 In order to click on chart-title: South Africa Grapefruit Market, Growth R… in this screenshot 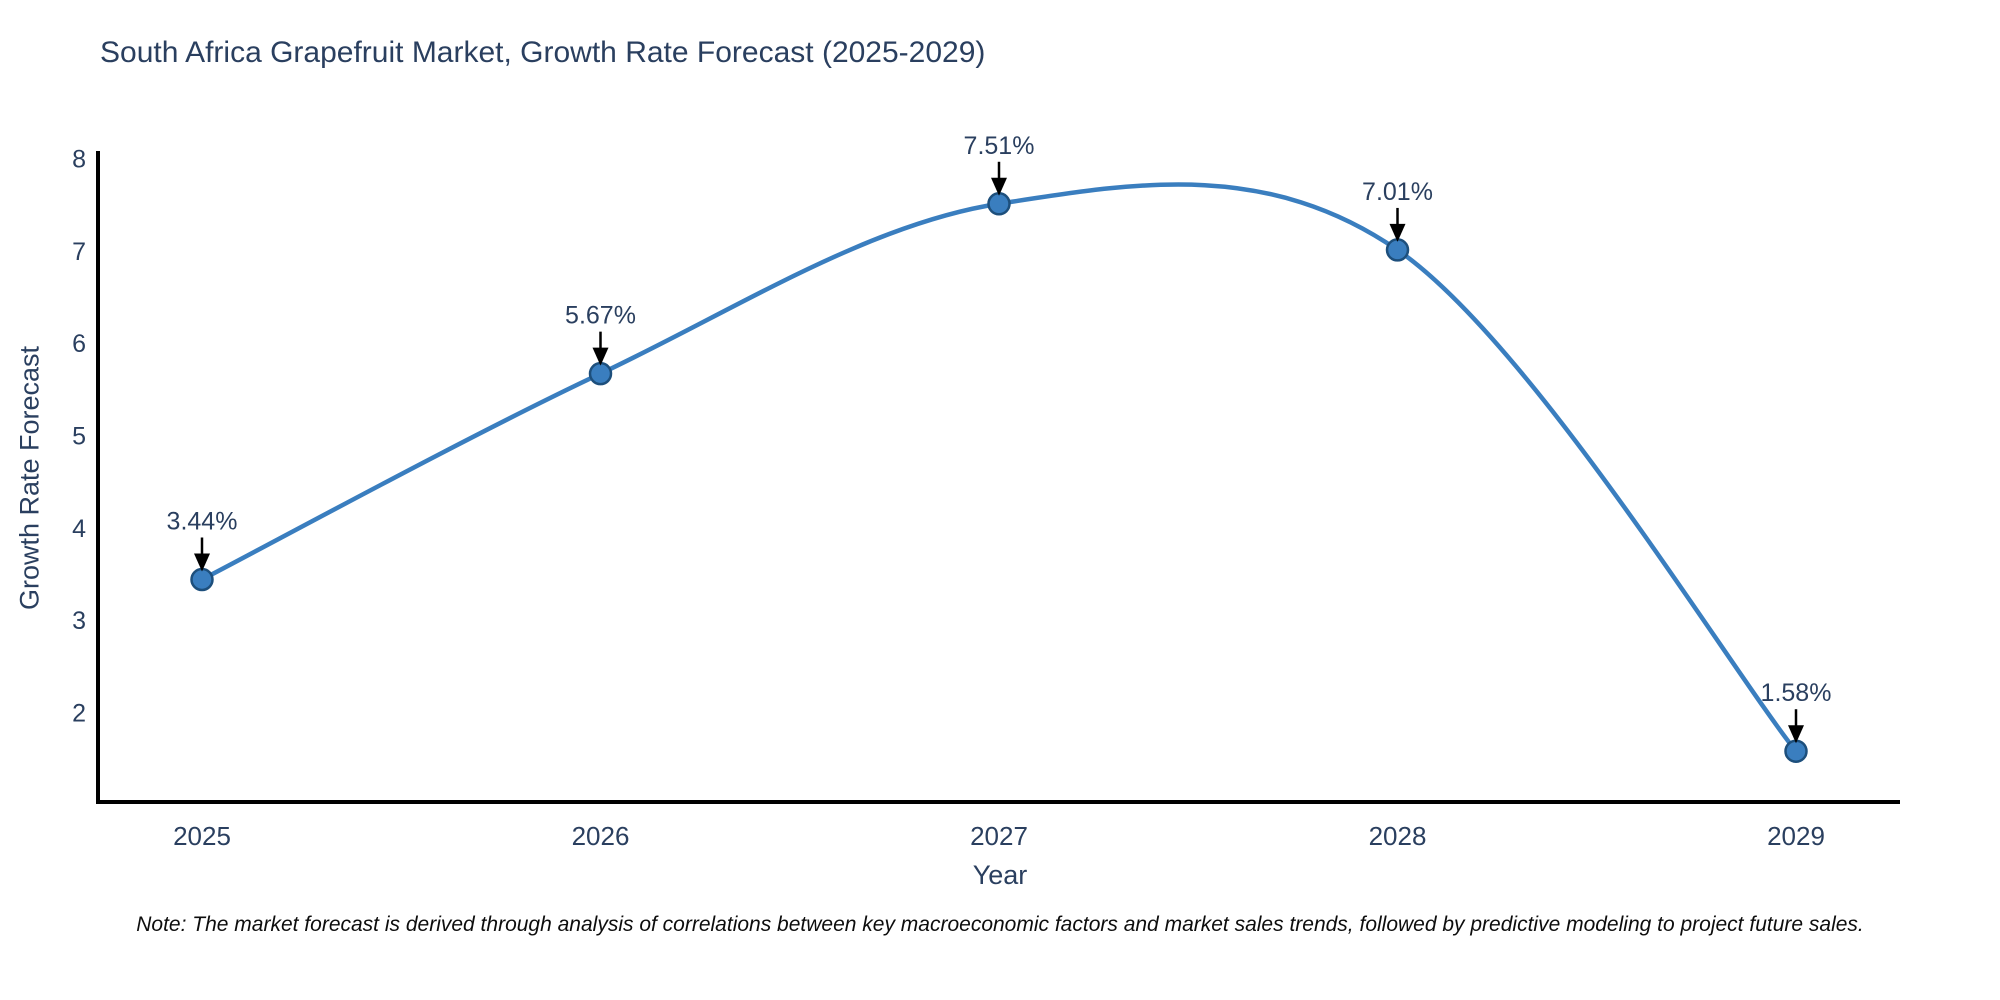, I will do `click(543, 52)`.